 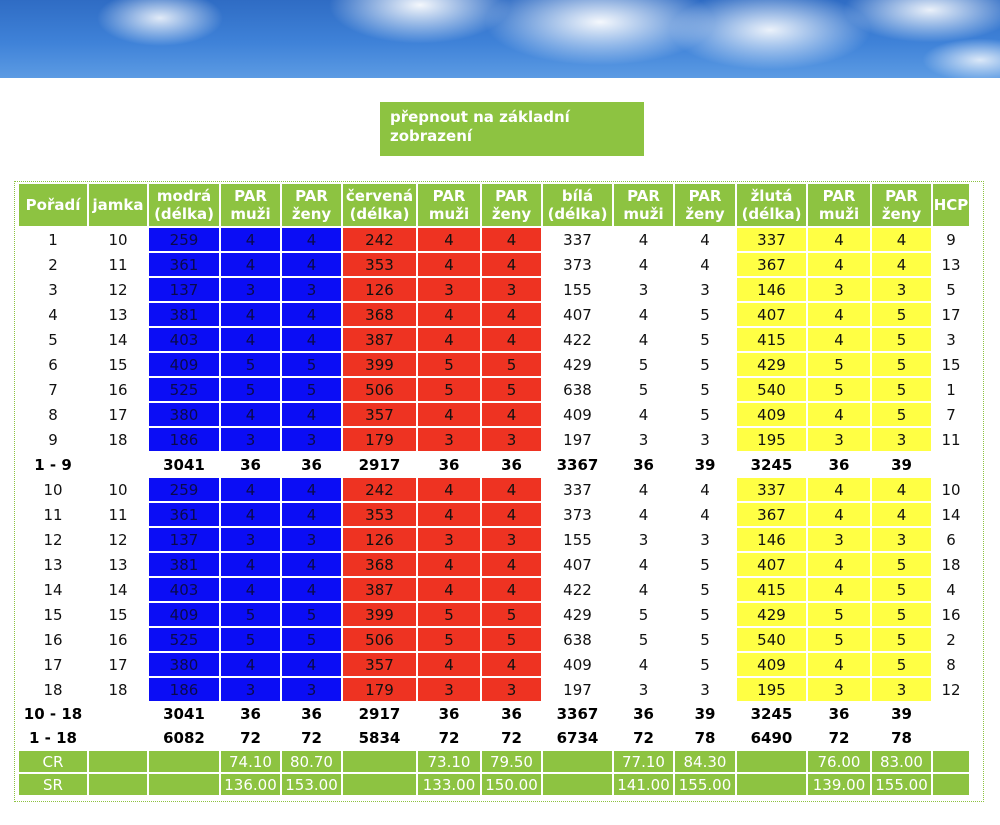 What do you see at coordinates (184, 314) in the screenshot?
I see `table-cell: 381` at bounding box center [184, 314].